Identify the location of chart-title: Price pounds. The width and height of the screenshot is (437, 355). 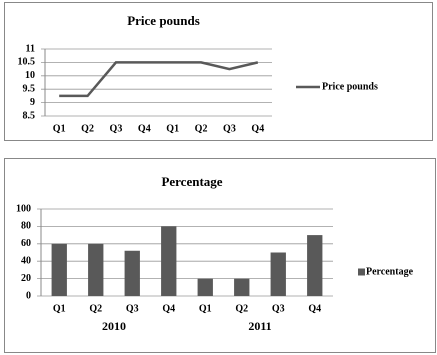
(163, 20).